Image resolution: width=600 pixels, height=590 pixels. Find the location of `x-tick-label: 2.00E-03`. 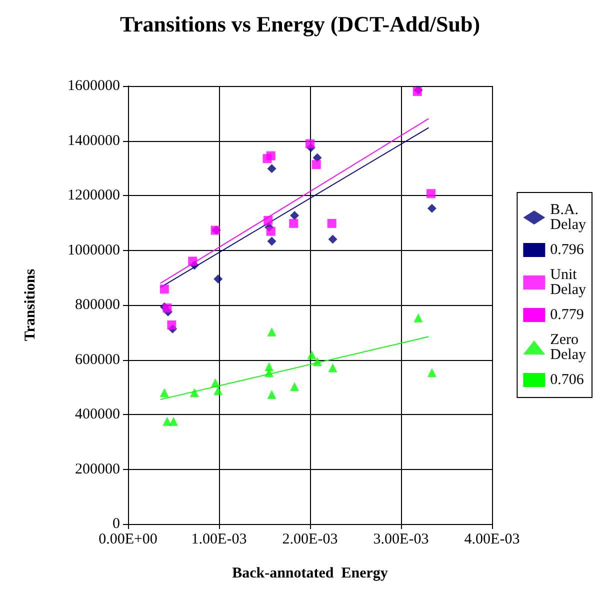

x-tick-label: 2.00E-03 is located at coordinates (310, 540).